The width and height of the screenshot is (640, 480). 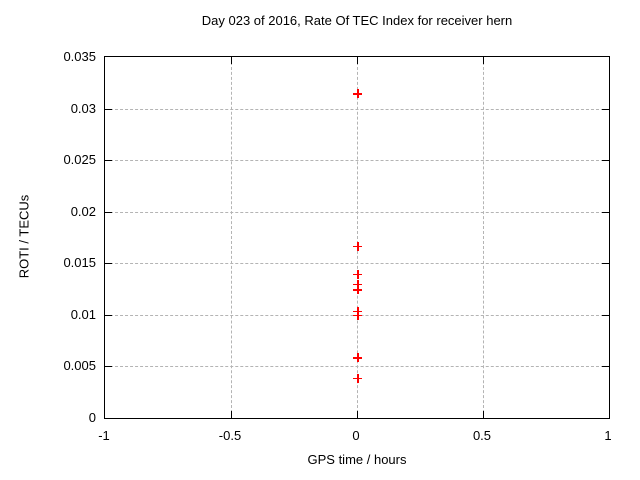 What do you see at coordinates (79, 160) in the screenshot?
I see `y-tick-label: 0.025` at bounding box center [79, 160].